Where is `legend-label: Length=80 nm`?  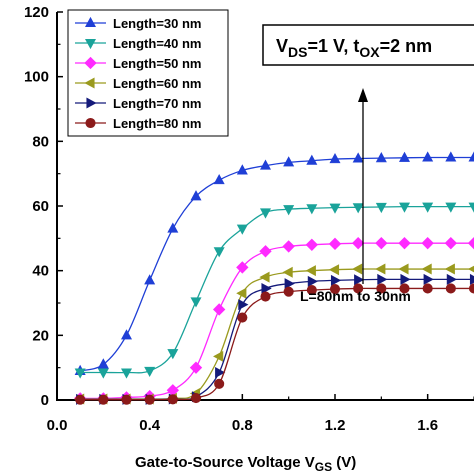 legend-label: Length=80 nm is located at coordinates (157, 123).